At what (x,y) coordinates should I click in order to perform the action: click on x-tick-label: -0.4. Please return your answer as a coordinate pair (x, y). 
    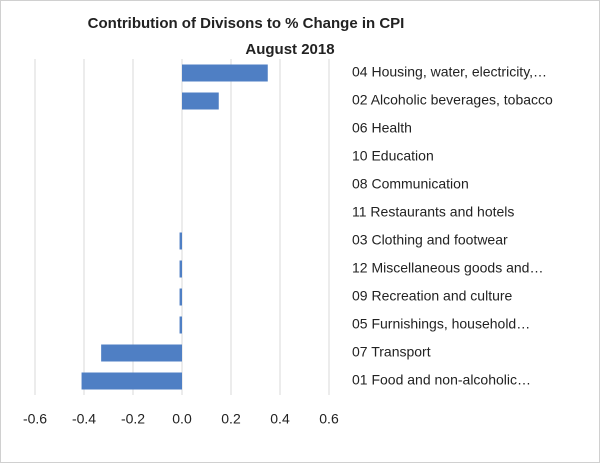
    Looking at the image, I should click on (84, 419).